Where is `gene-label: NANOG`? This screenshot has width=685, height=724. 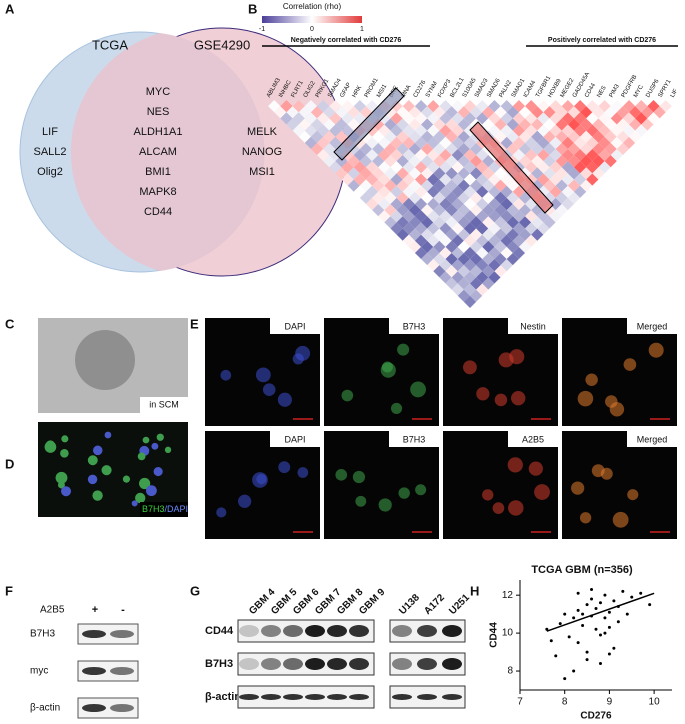
gene-label: NANOG is located at coordinates (262, 152).